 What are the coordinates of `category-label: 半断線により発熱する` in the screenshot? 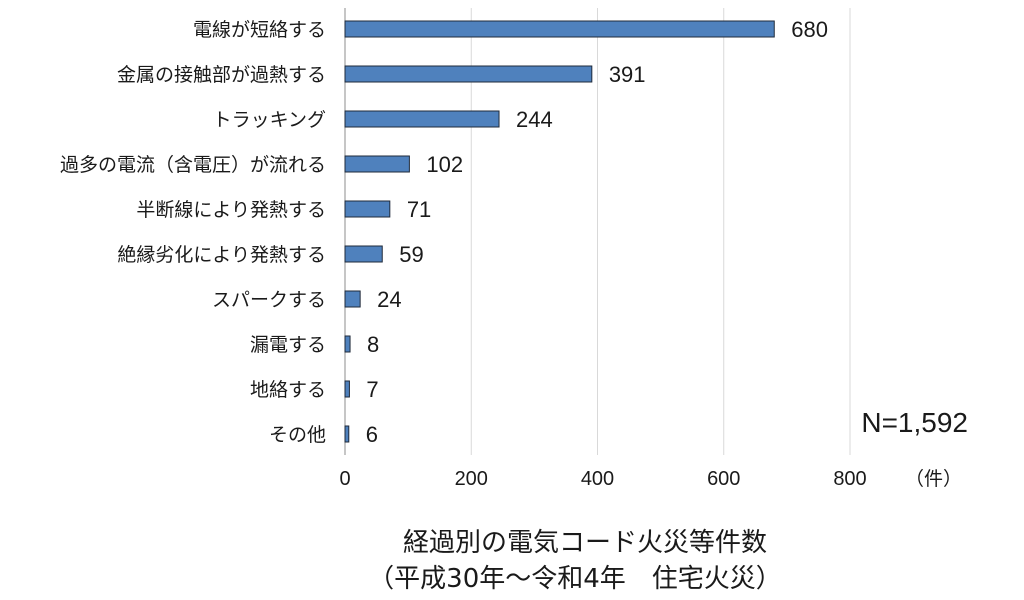 It's located at (231, 210).